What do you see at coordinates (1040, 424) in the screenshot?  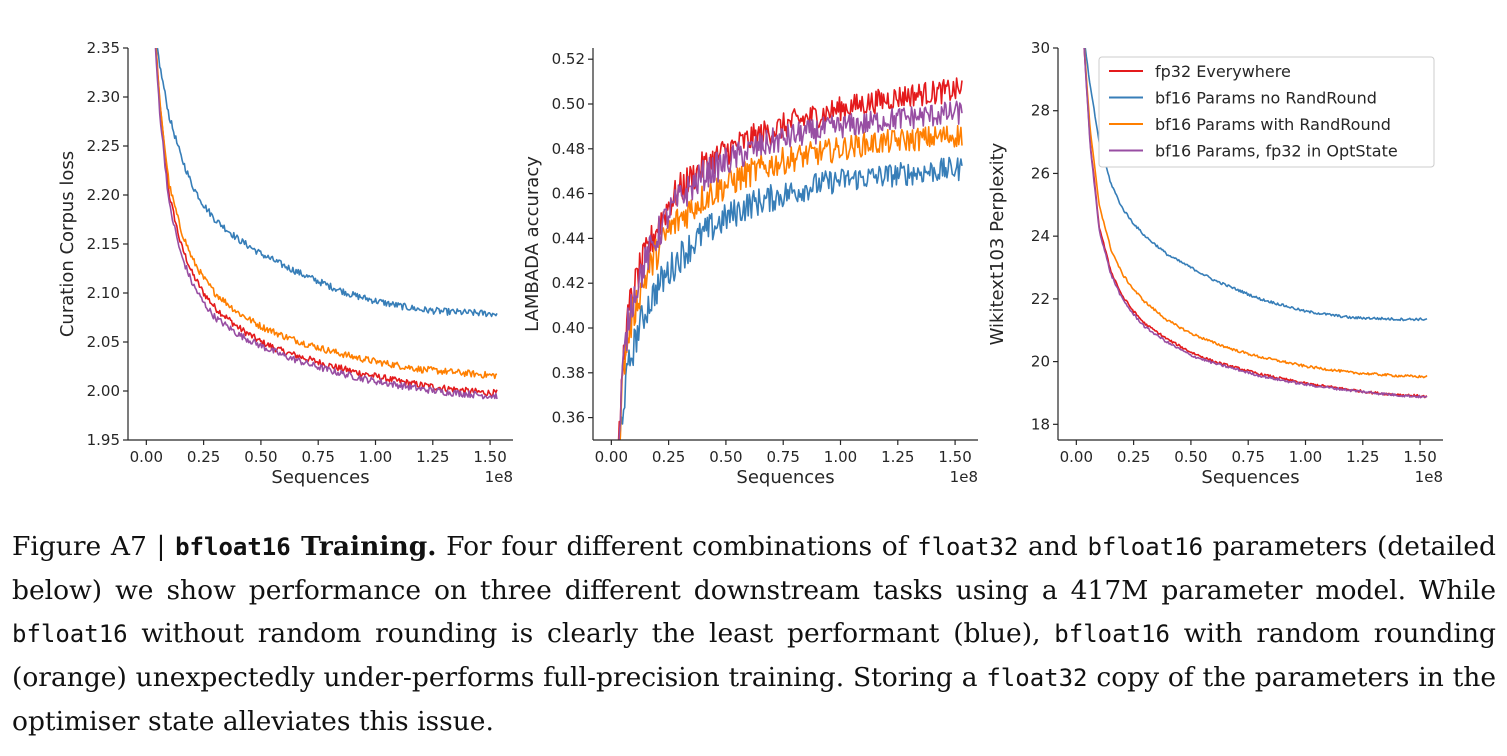 I see `y-tick-label: 18` at bounding box center [1040, 424].